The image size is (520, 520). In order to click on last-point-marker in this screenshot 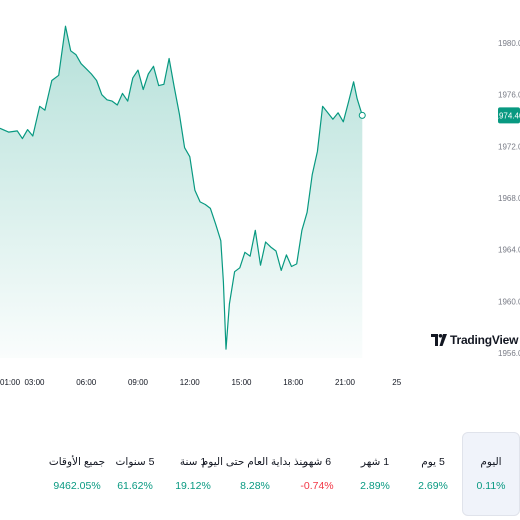, I will do `click(362, 115)`.